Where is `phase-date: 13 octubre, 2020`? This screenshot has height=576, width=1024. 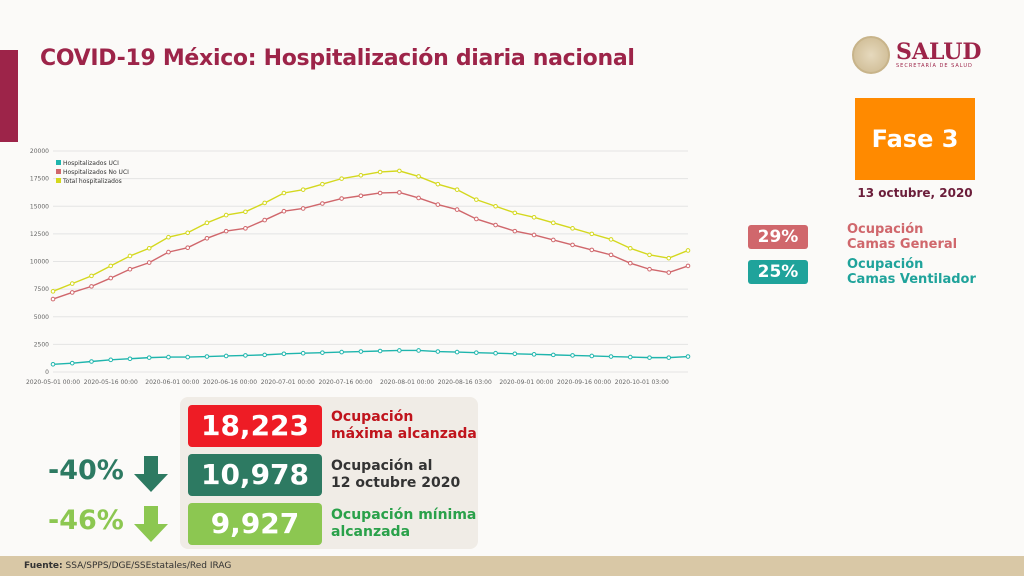 phase-date: 13 octubre, 2020 is located at coordinates (915, 193).